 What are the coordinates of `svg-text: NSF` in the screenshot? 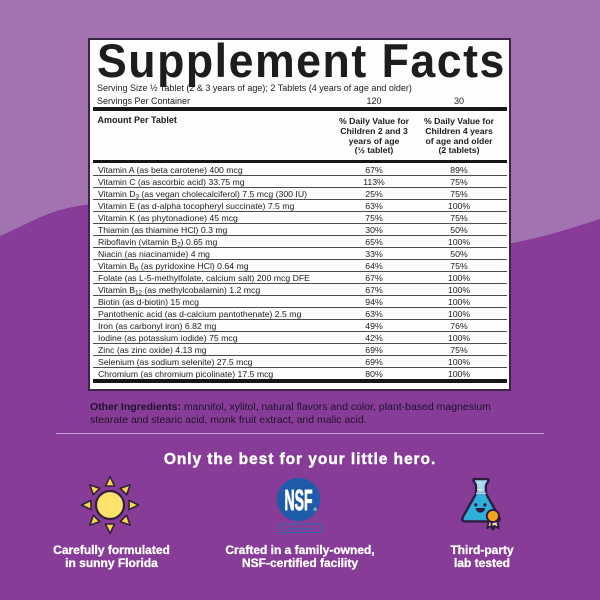 It's located at (299, 501).